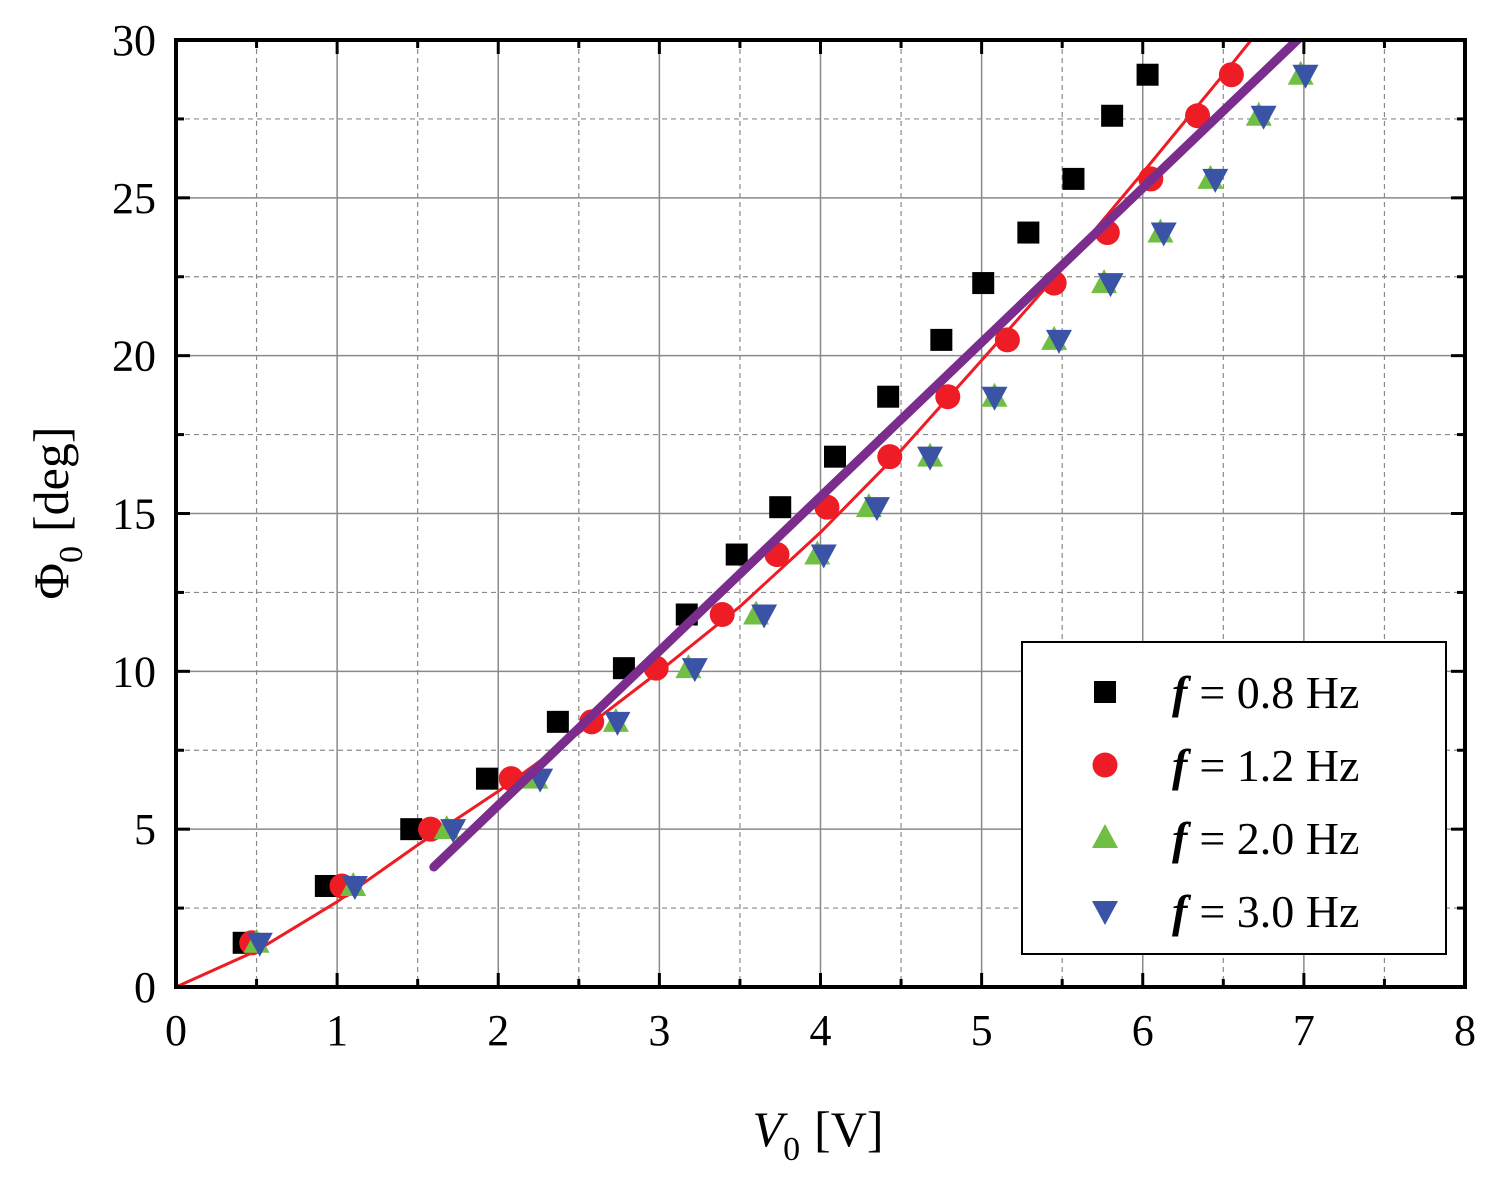  I want to click on x-tick-label: 8, so click(1465, 1030).